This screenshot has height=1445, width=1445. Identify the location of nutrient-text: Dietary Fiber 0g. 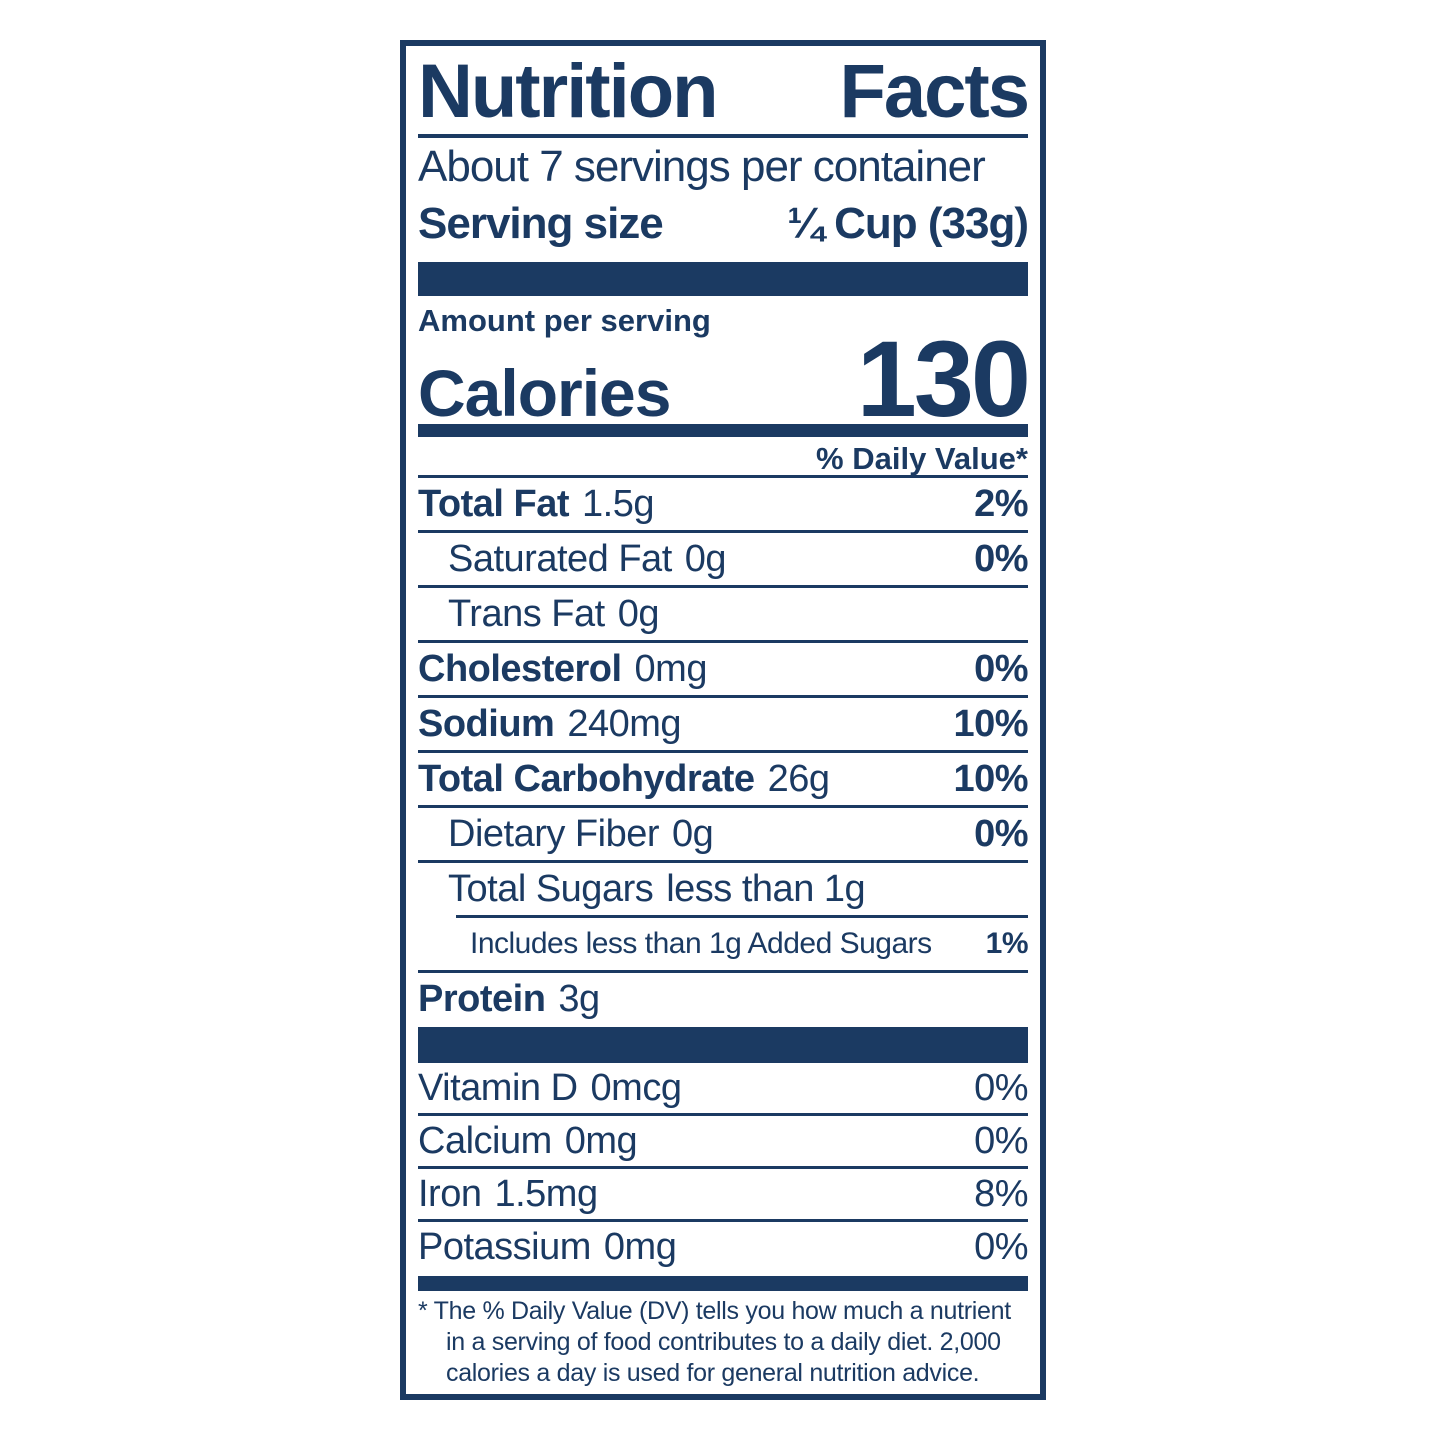
(581, 834).